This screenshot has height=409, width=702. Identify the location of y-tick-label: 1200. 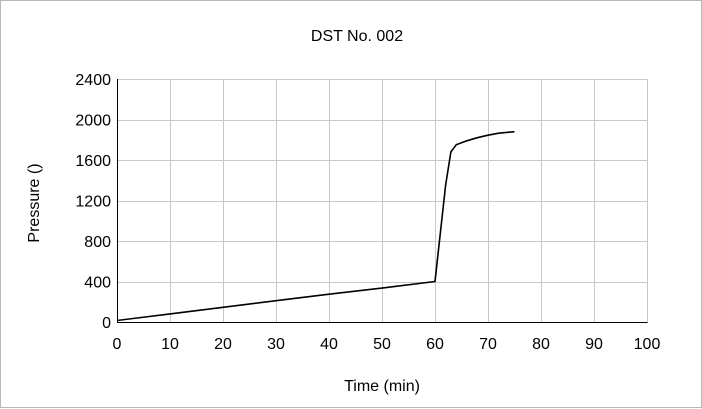
(93, 202).